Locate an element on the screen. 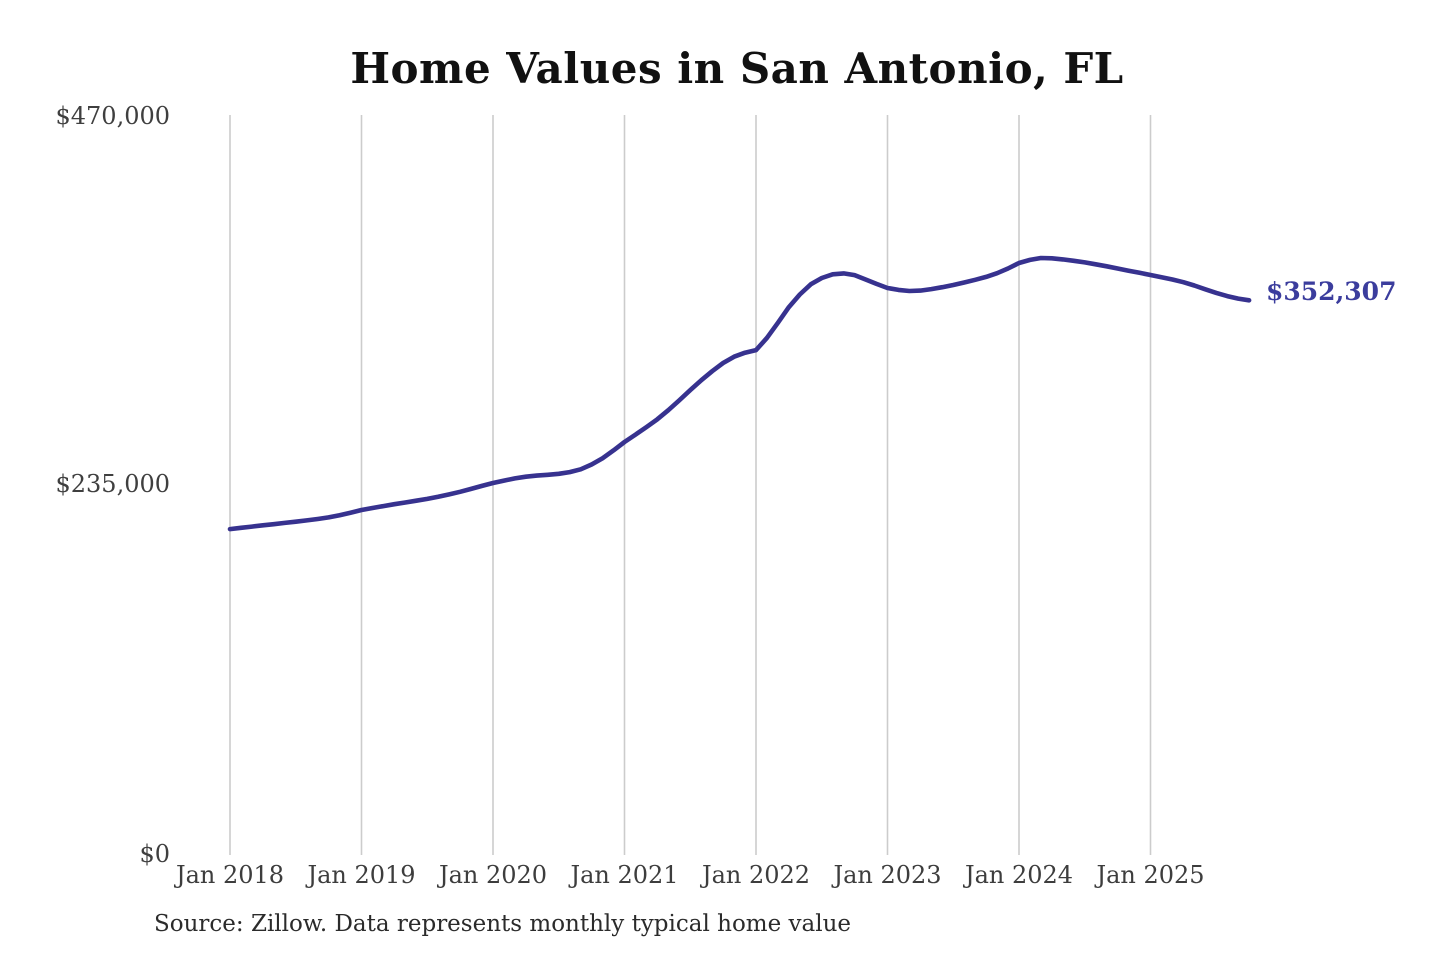 Image resolution: width=1440 pixels, height=960 pixels. latest-value-label: $352,307 is located at coordinates (1331, 291).